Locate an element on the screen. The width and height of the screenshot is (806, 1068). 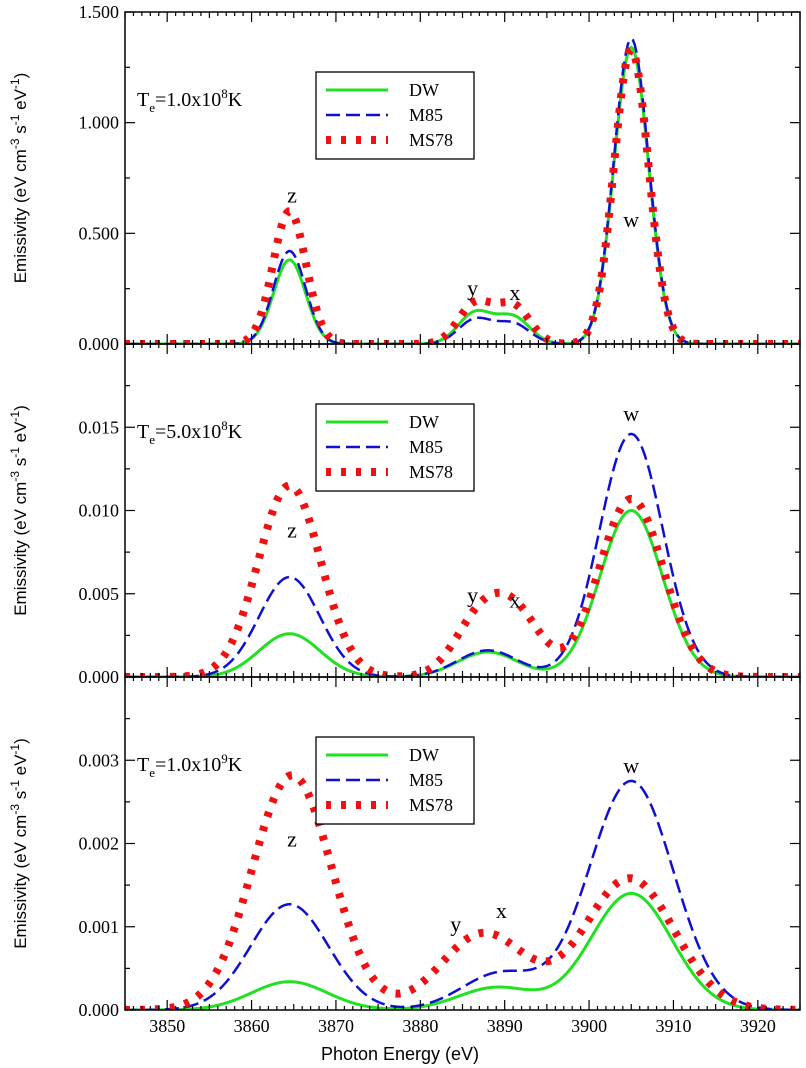
y-tick-label: 1.000 is located at coordinates (99, 123).